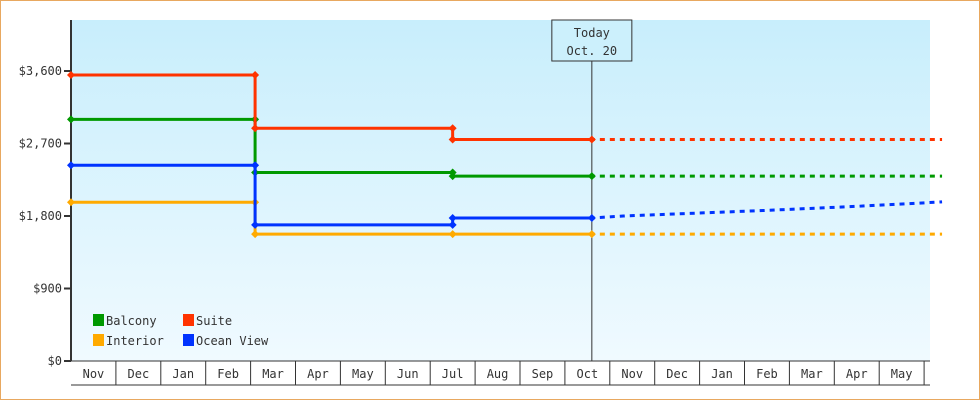  What do you see at coordinates (232, 341) in the screenshot?
I see `legend-label-ocean-view: Ocean View` at bounding box center [232, 341].